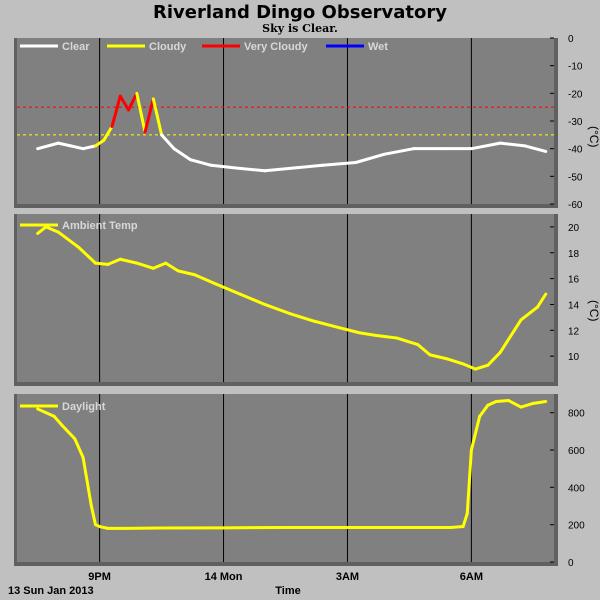  Describe the element at coordinates (575, 177) in the screenshot. I see `y-tick-label: -50` at that location.